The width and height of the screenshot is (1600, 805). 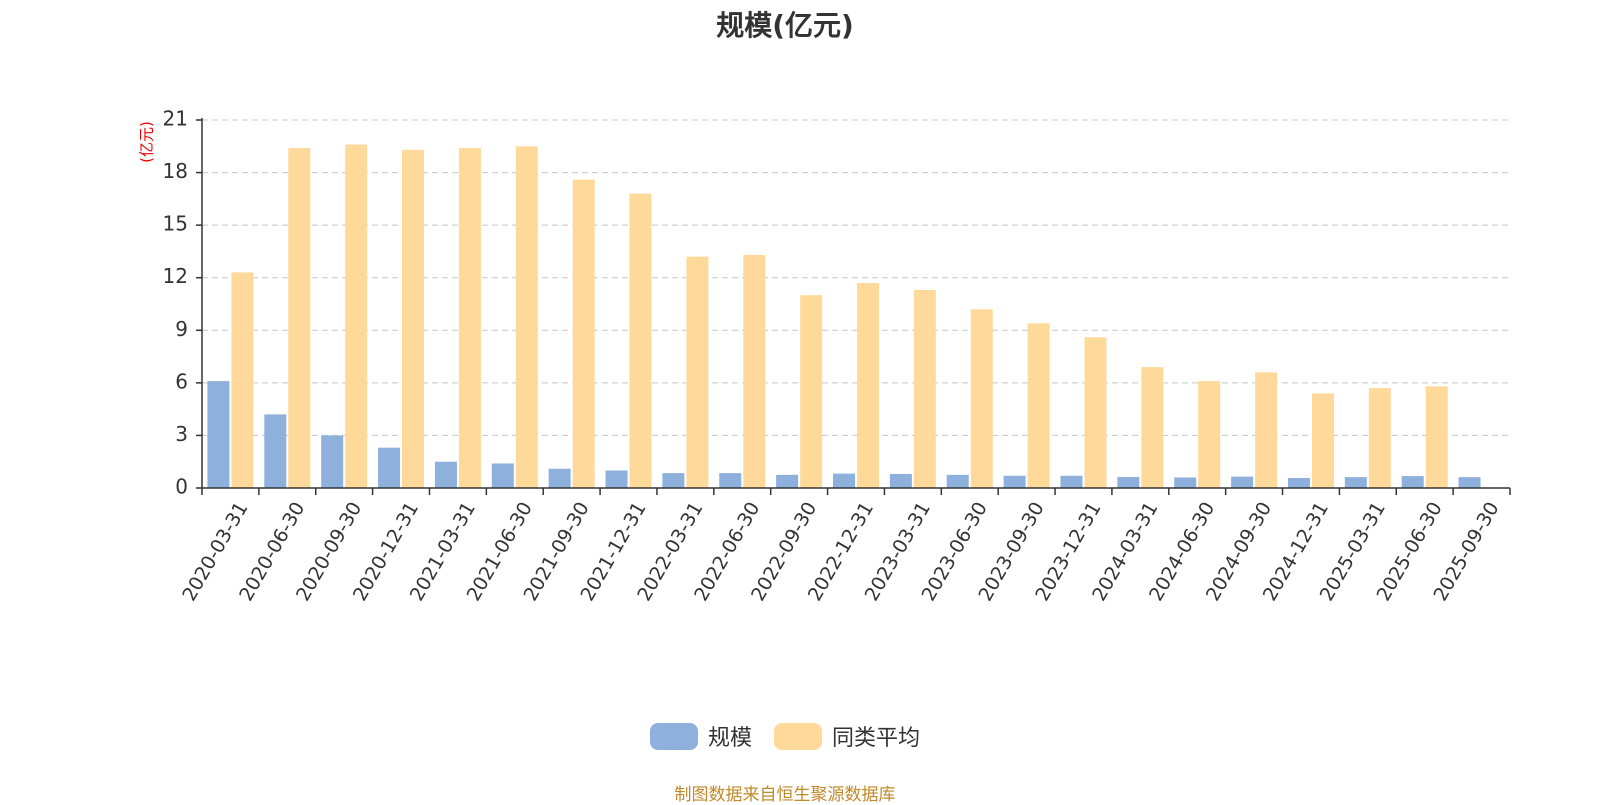 I want to click on legend-item-peer-average: 同类平均, so click(x=847, y=736).